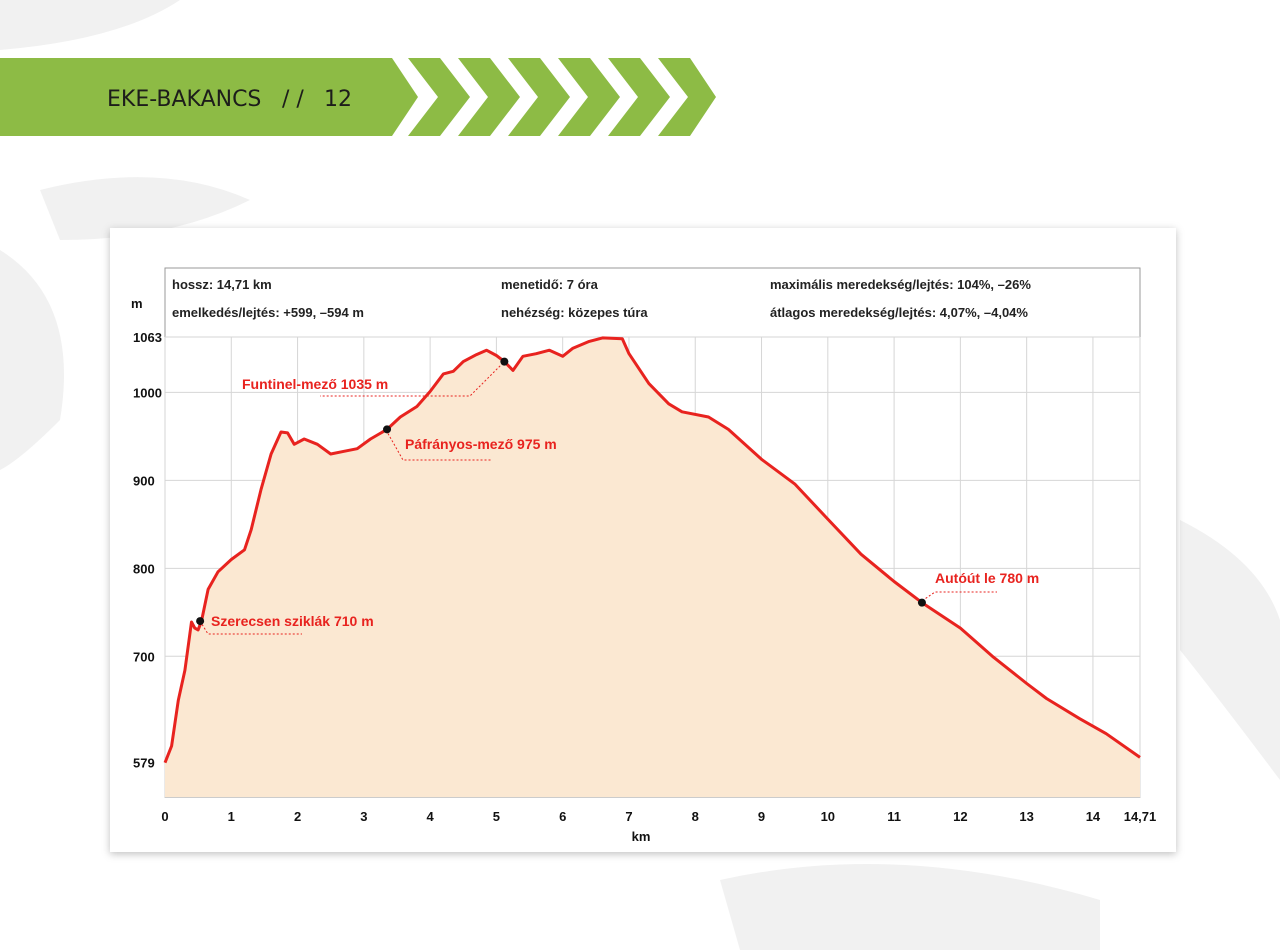 The image size is (1280, 950). Describe the element at coordinates (894, 816) in the screenshot. I see `x-tick-label: 11` at that location.